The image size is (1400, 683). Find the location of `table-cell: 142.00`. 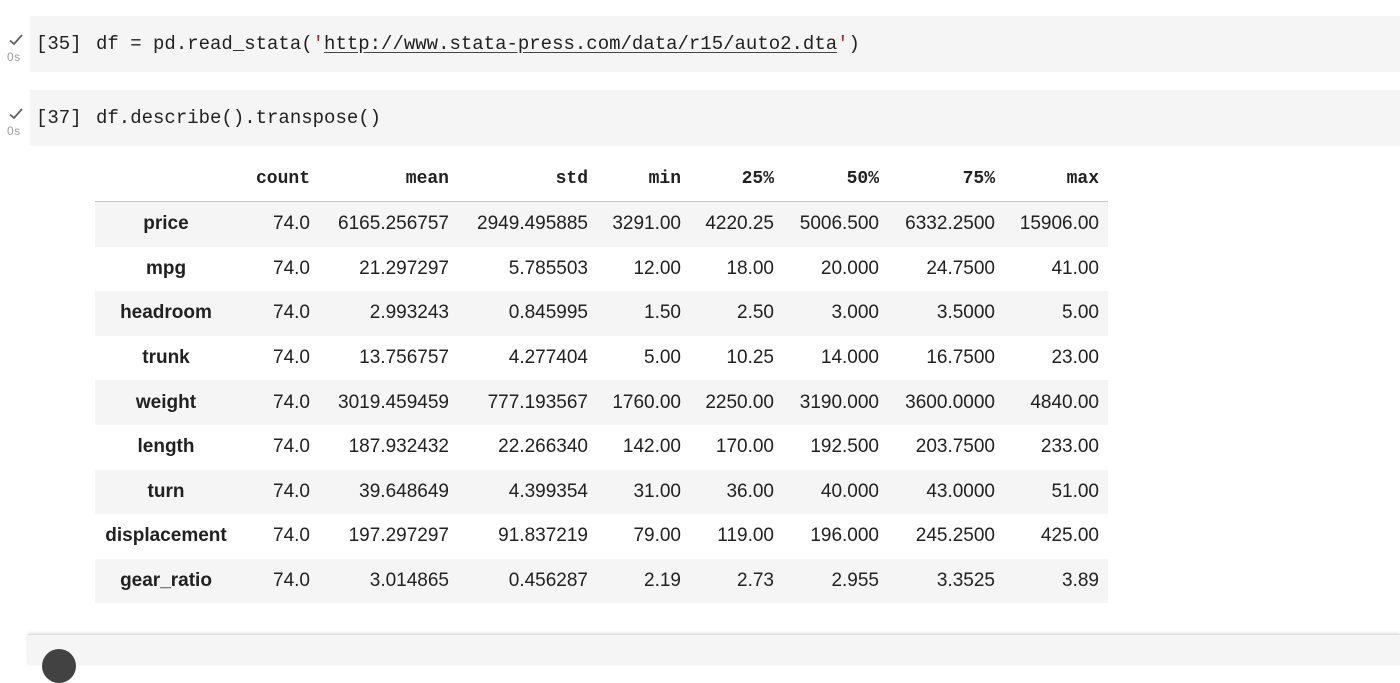

table-cell: 142.00 is located at coordinates (651, 447).